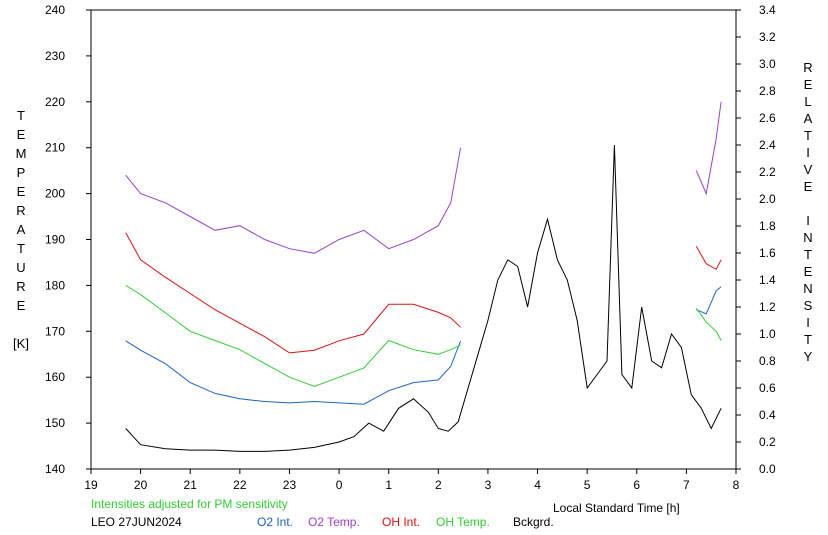 This screenshot has width=828, height=535. Describe the element at coordinates (240, 485) in the screenshot. I see `x-tick-label: 22` at that location.